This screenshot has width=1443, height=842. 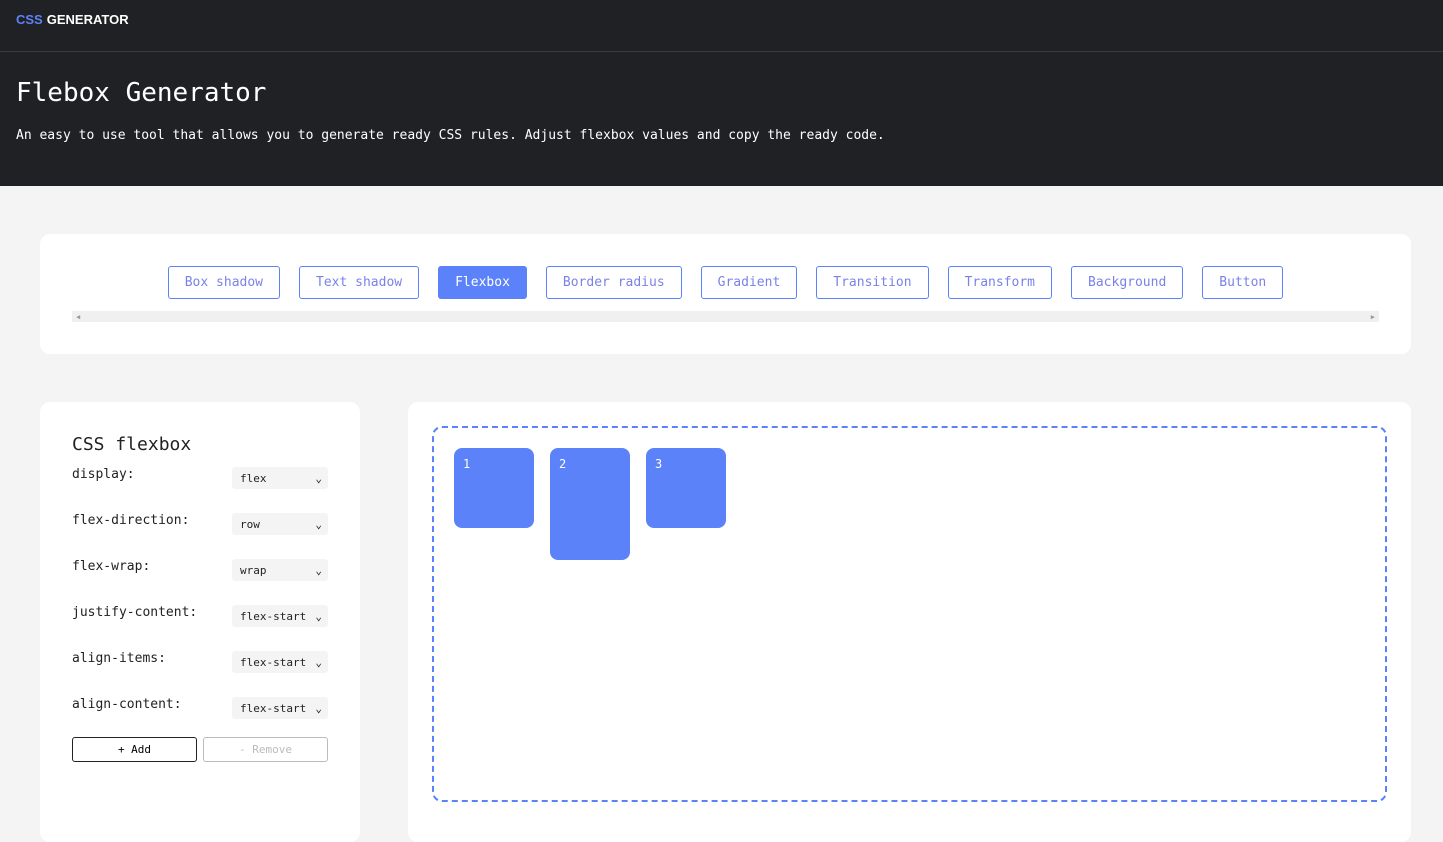 I want to click on prop-align-content: align-content: flex-start ⌄, so click(x=200, y=720).